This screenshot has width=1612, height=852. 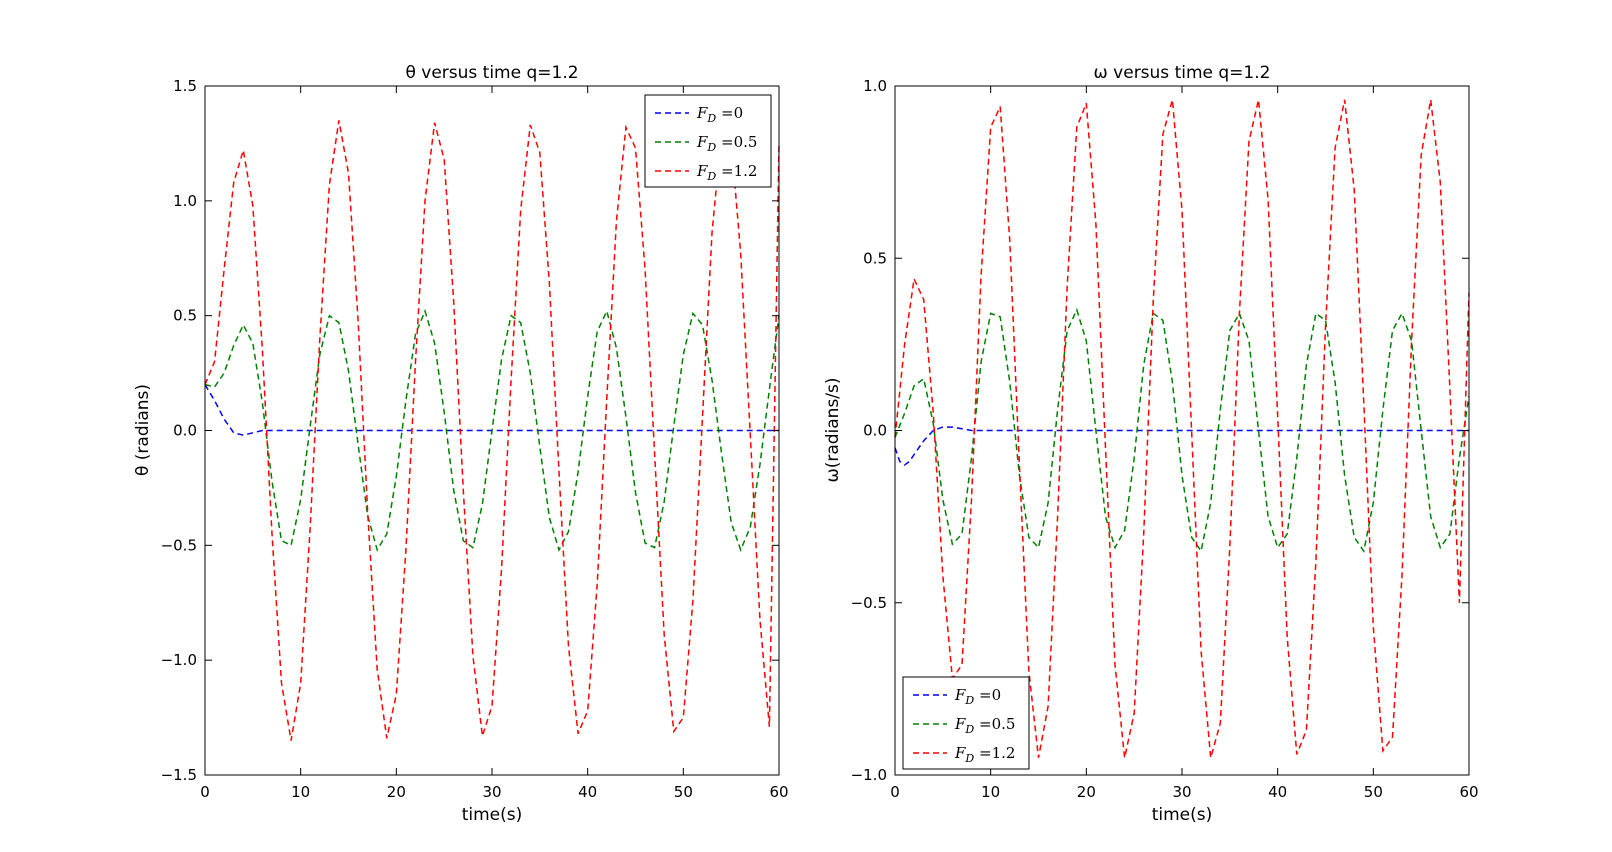 I want to click on y-axis-label: θ (radians), so click(x=143, y=430).